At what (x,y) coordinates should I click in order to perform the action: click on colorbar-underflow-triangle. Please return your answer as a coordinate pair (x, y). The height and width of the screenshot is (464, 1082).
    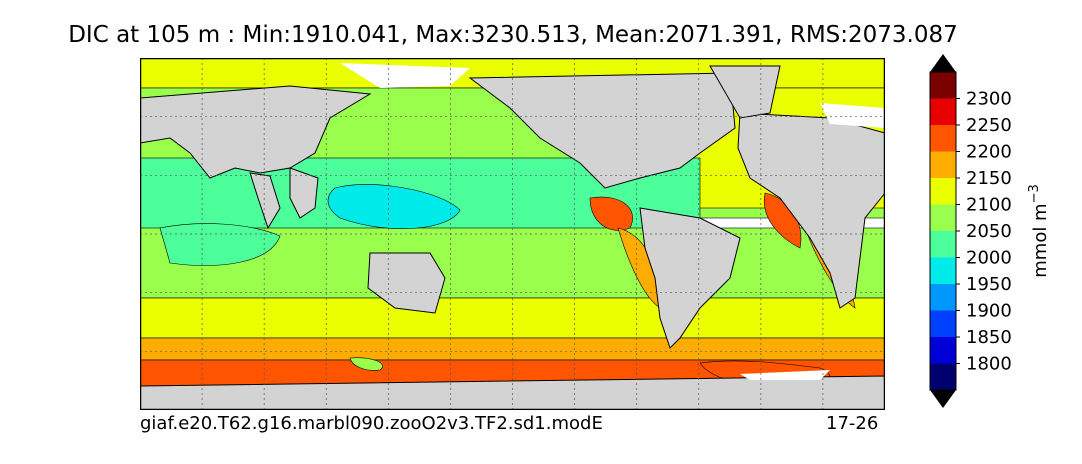
    Looking at the image, I should click on (943, 399).